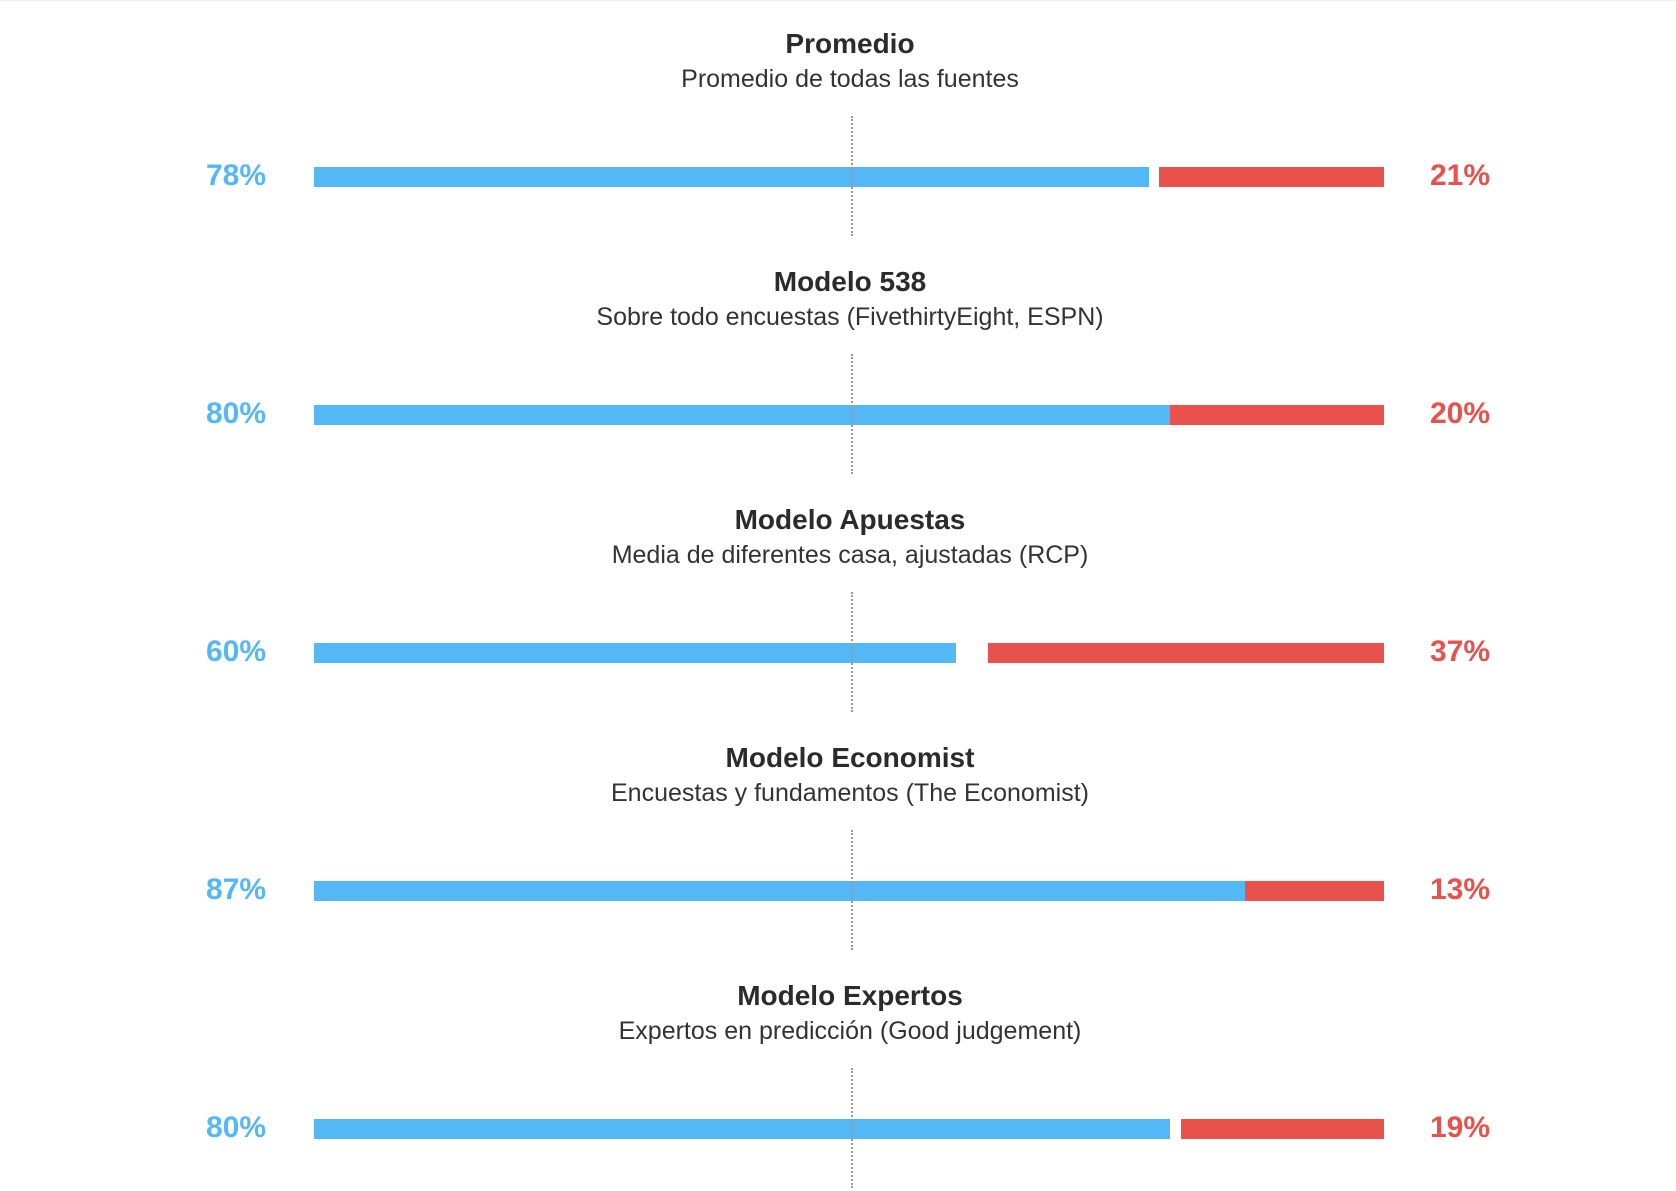 Image resolution: width=1676 pixels, height=1191 pixels. I want to click on row-subtitle: Expertos en predicción (Good judgement), so click(850, 1031).